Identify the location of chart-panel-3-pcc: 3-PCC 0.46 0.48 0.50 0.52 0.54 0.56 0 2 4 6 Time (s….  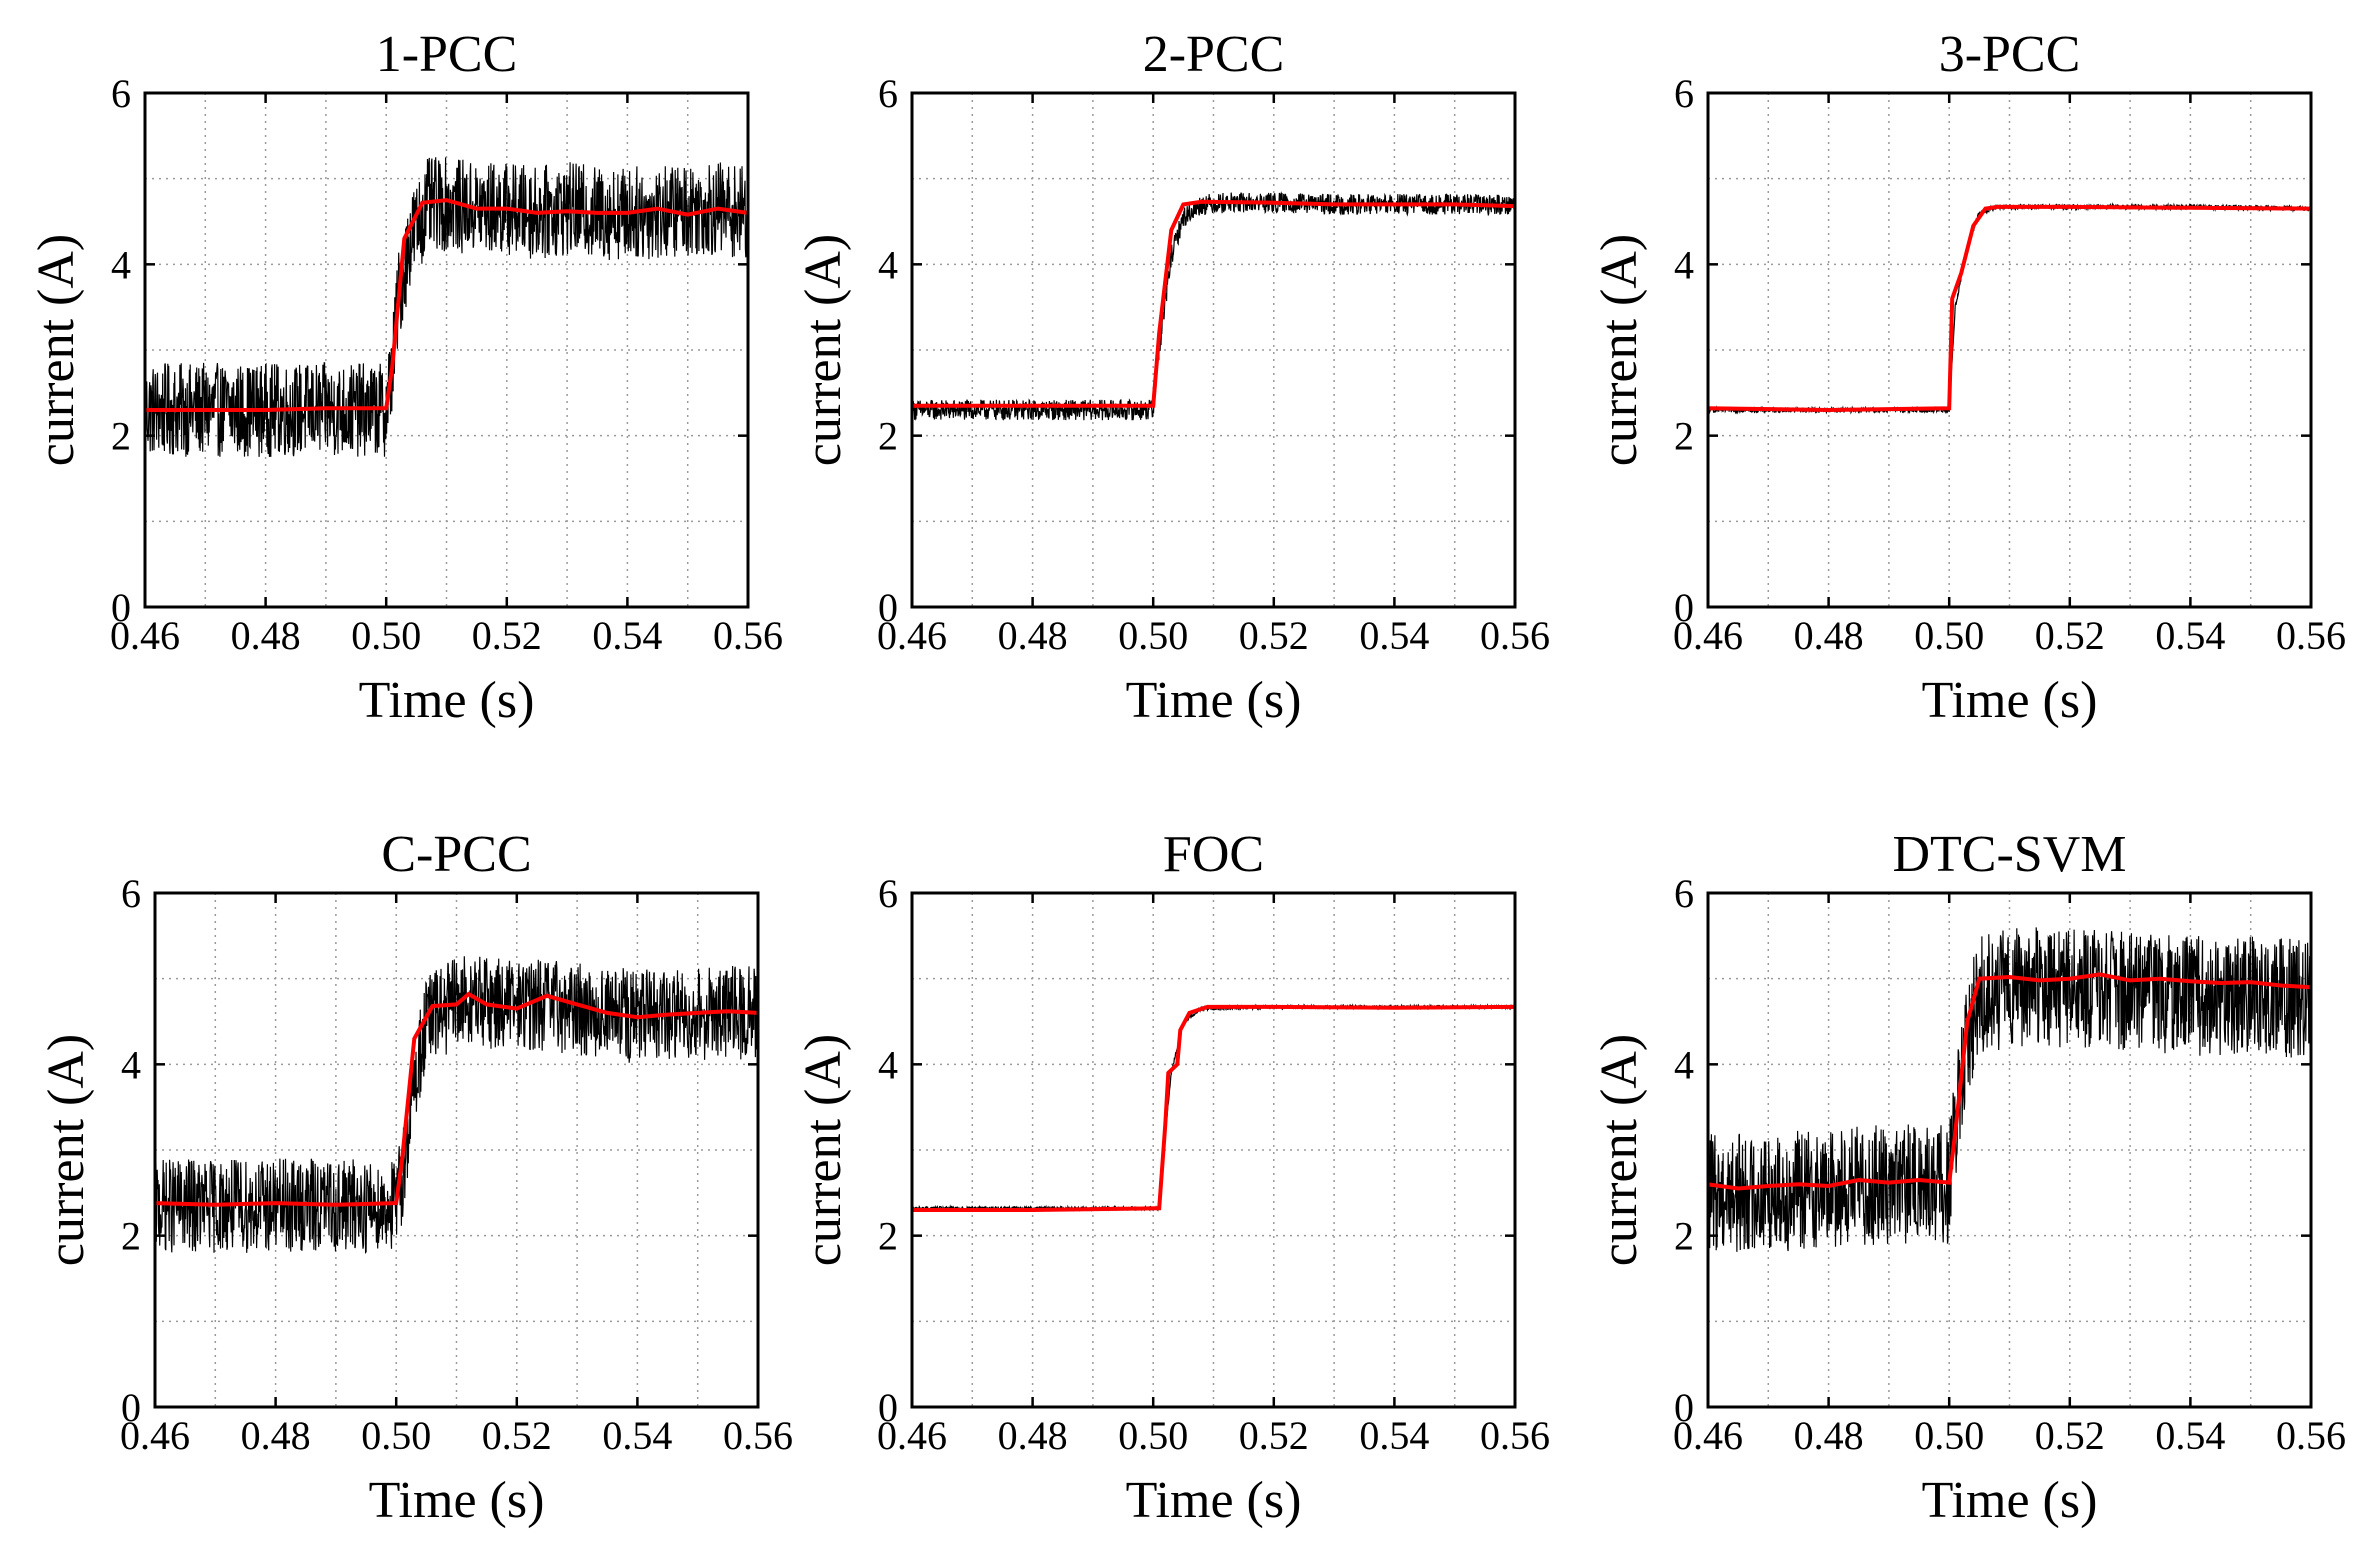
(1968, 377).